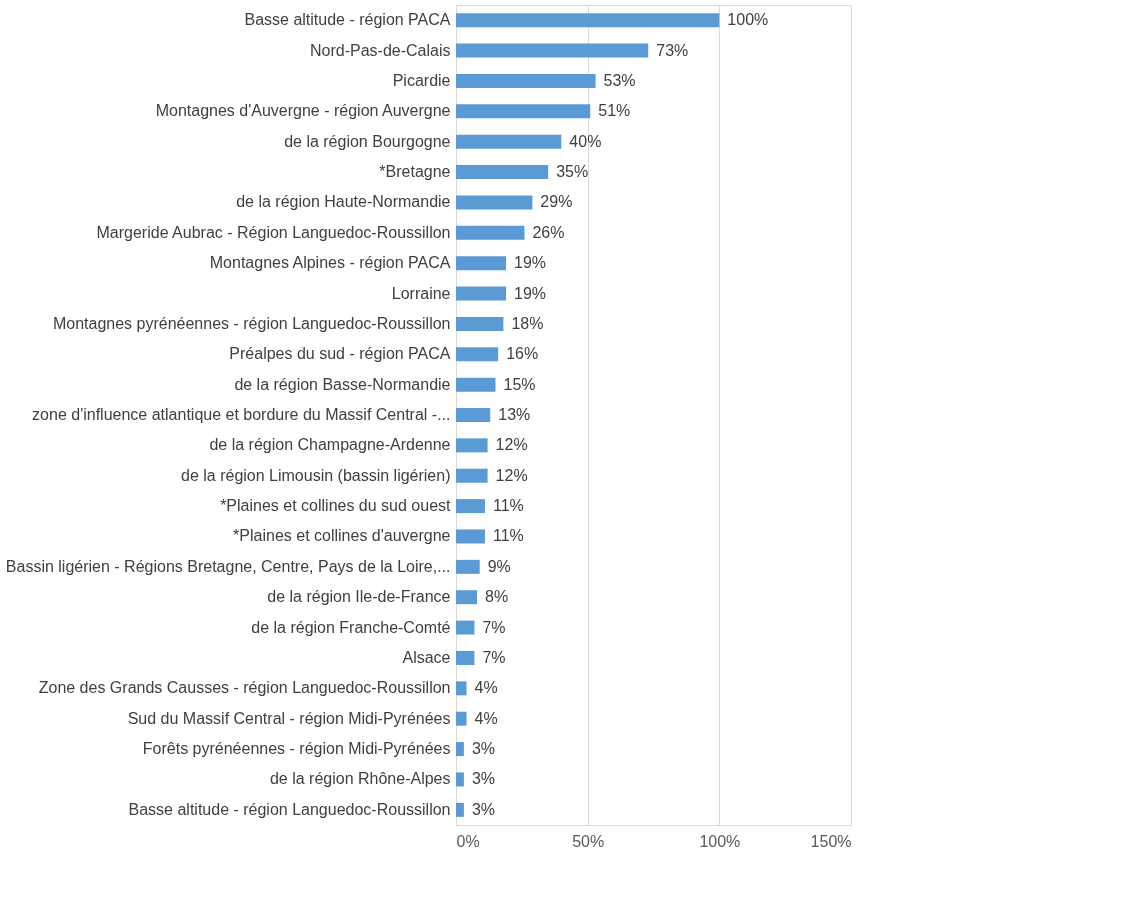 The image size is (1135, 898). I want to click on data-label: 35%, so click(572, 172).